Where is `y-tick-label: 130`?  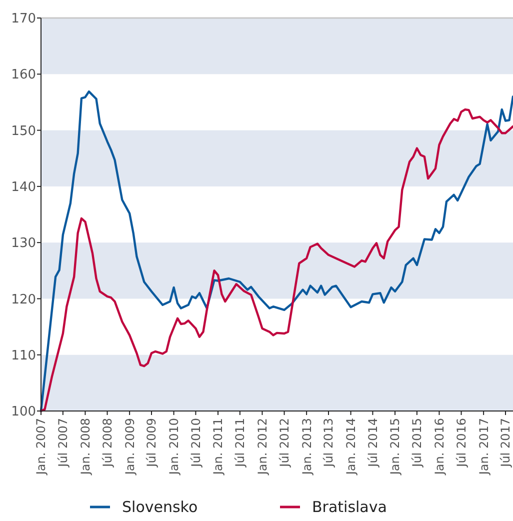
y-tick-label: 130 is located at coordinates (23, 244).